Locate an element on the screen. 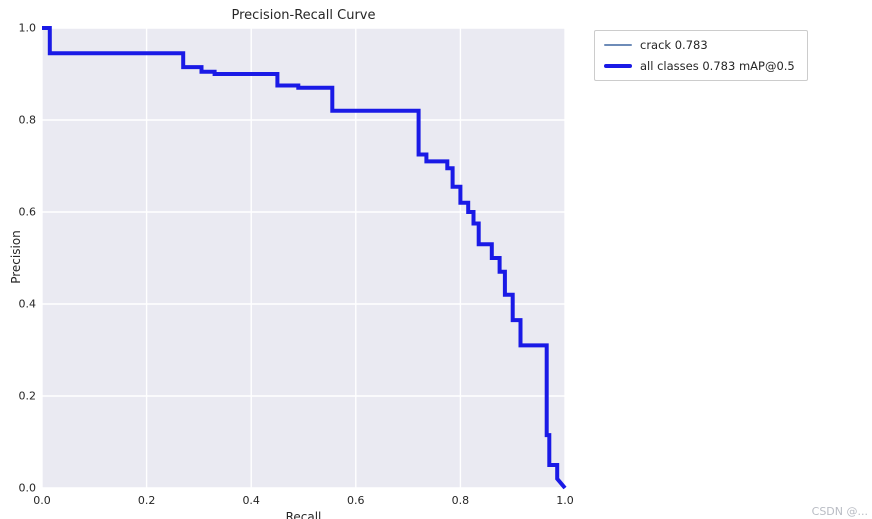 The width and height of the screenshot is (872, 519). legend: crack 0.783 all classes 0.783 mAP@0.5 is located at coordinates (701, 55).